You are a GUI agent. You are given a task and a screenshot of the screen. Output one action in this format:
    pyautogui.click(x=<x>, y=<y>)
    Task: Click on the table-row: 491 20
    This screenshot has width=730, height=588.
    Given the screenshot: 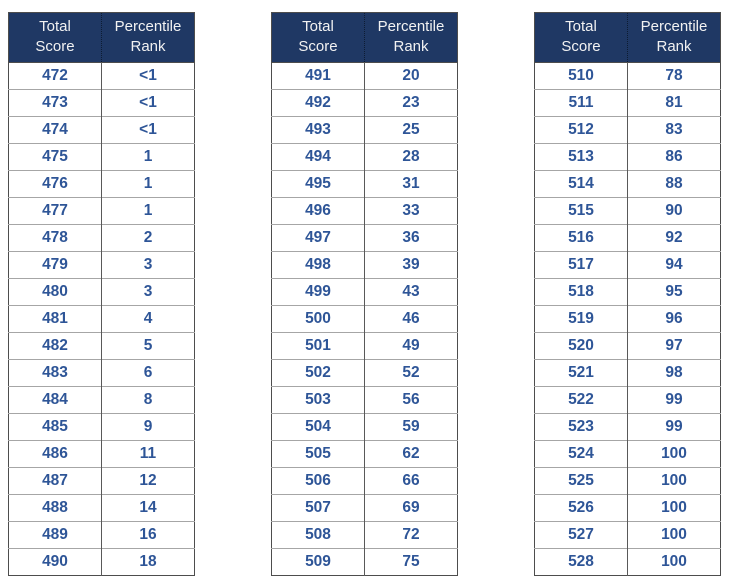 What is the action you would take?
    pyautogui.click(x=364, y=76)
    